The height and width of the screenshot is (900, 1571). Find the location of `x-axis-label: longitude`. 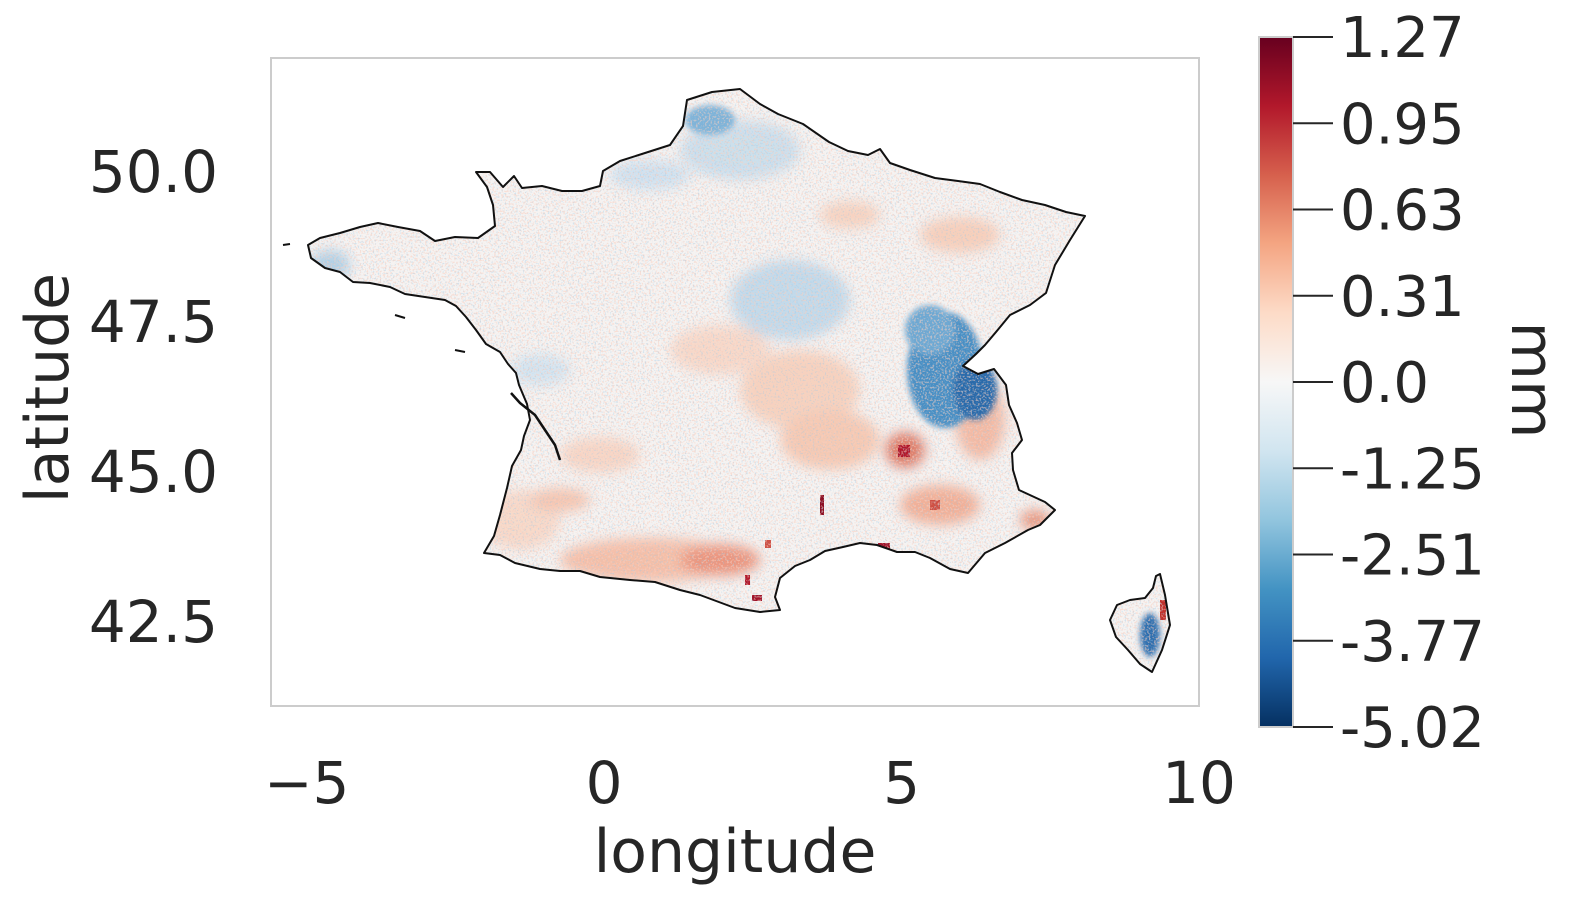

x-axis-label: longitude is located at coordinates (735, 852).